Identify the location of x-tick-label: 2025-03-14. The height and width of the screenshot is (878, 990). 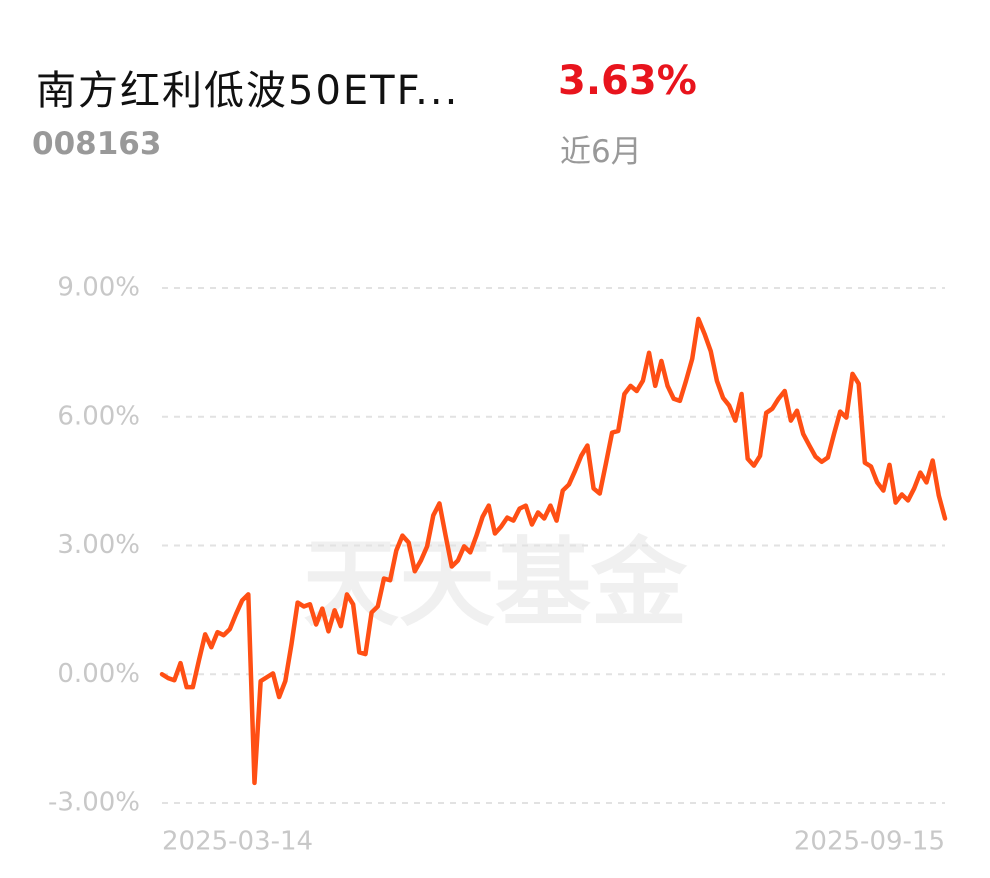
(237, 842).